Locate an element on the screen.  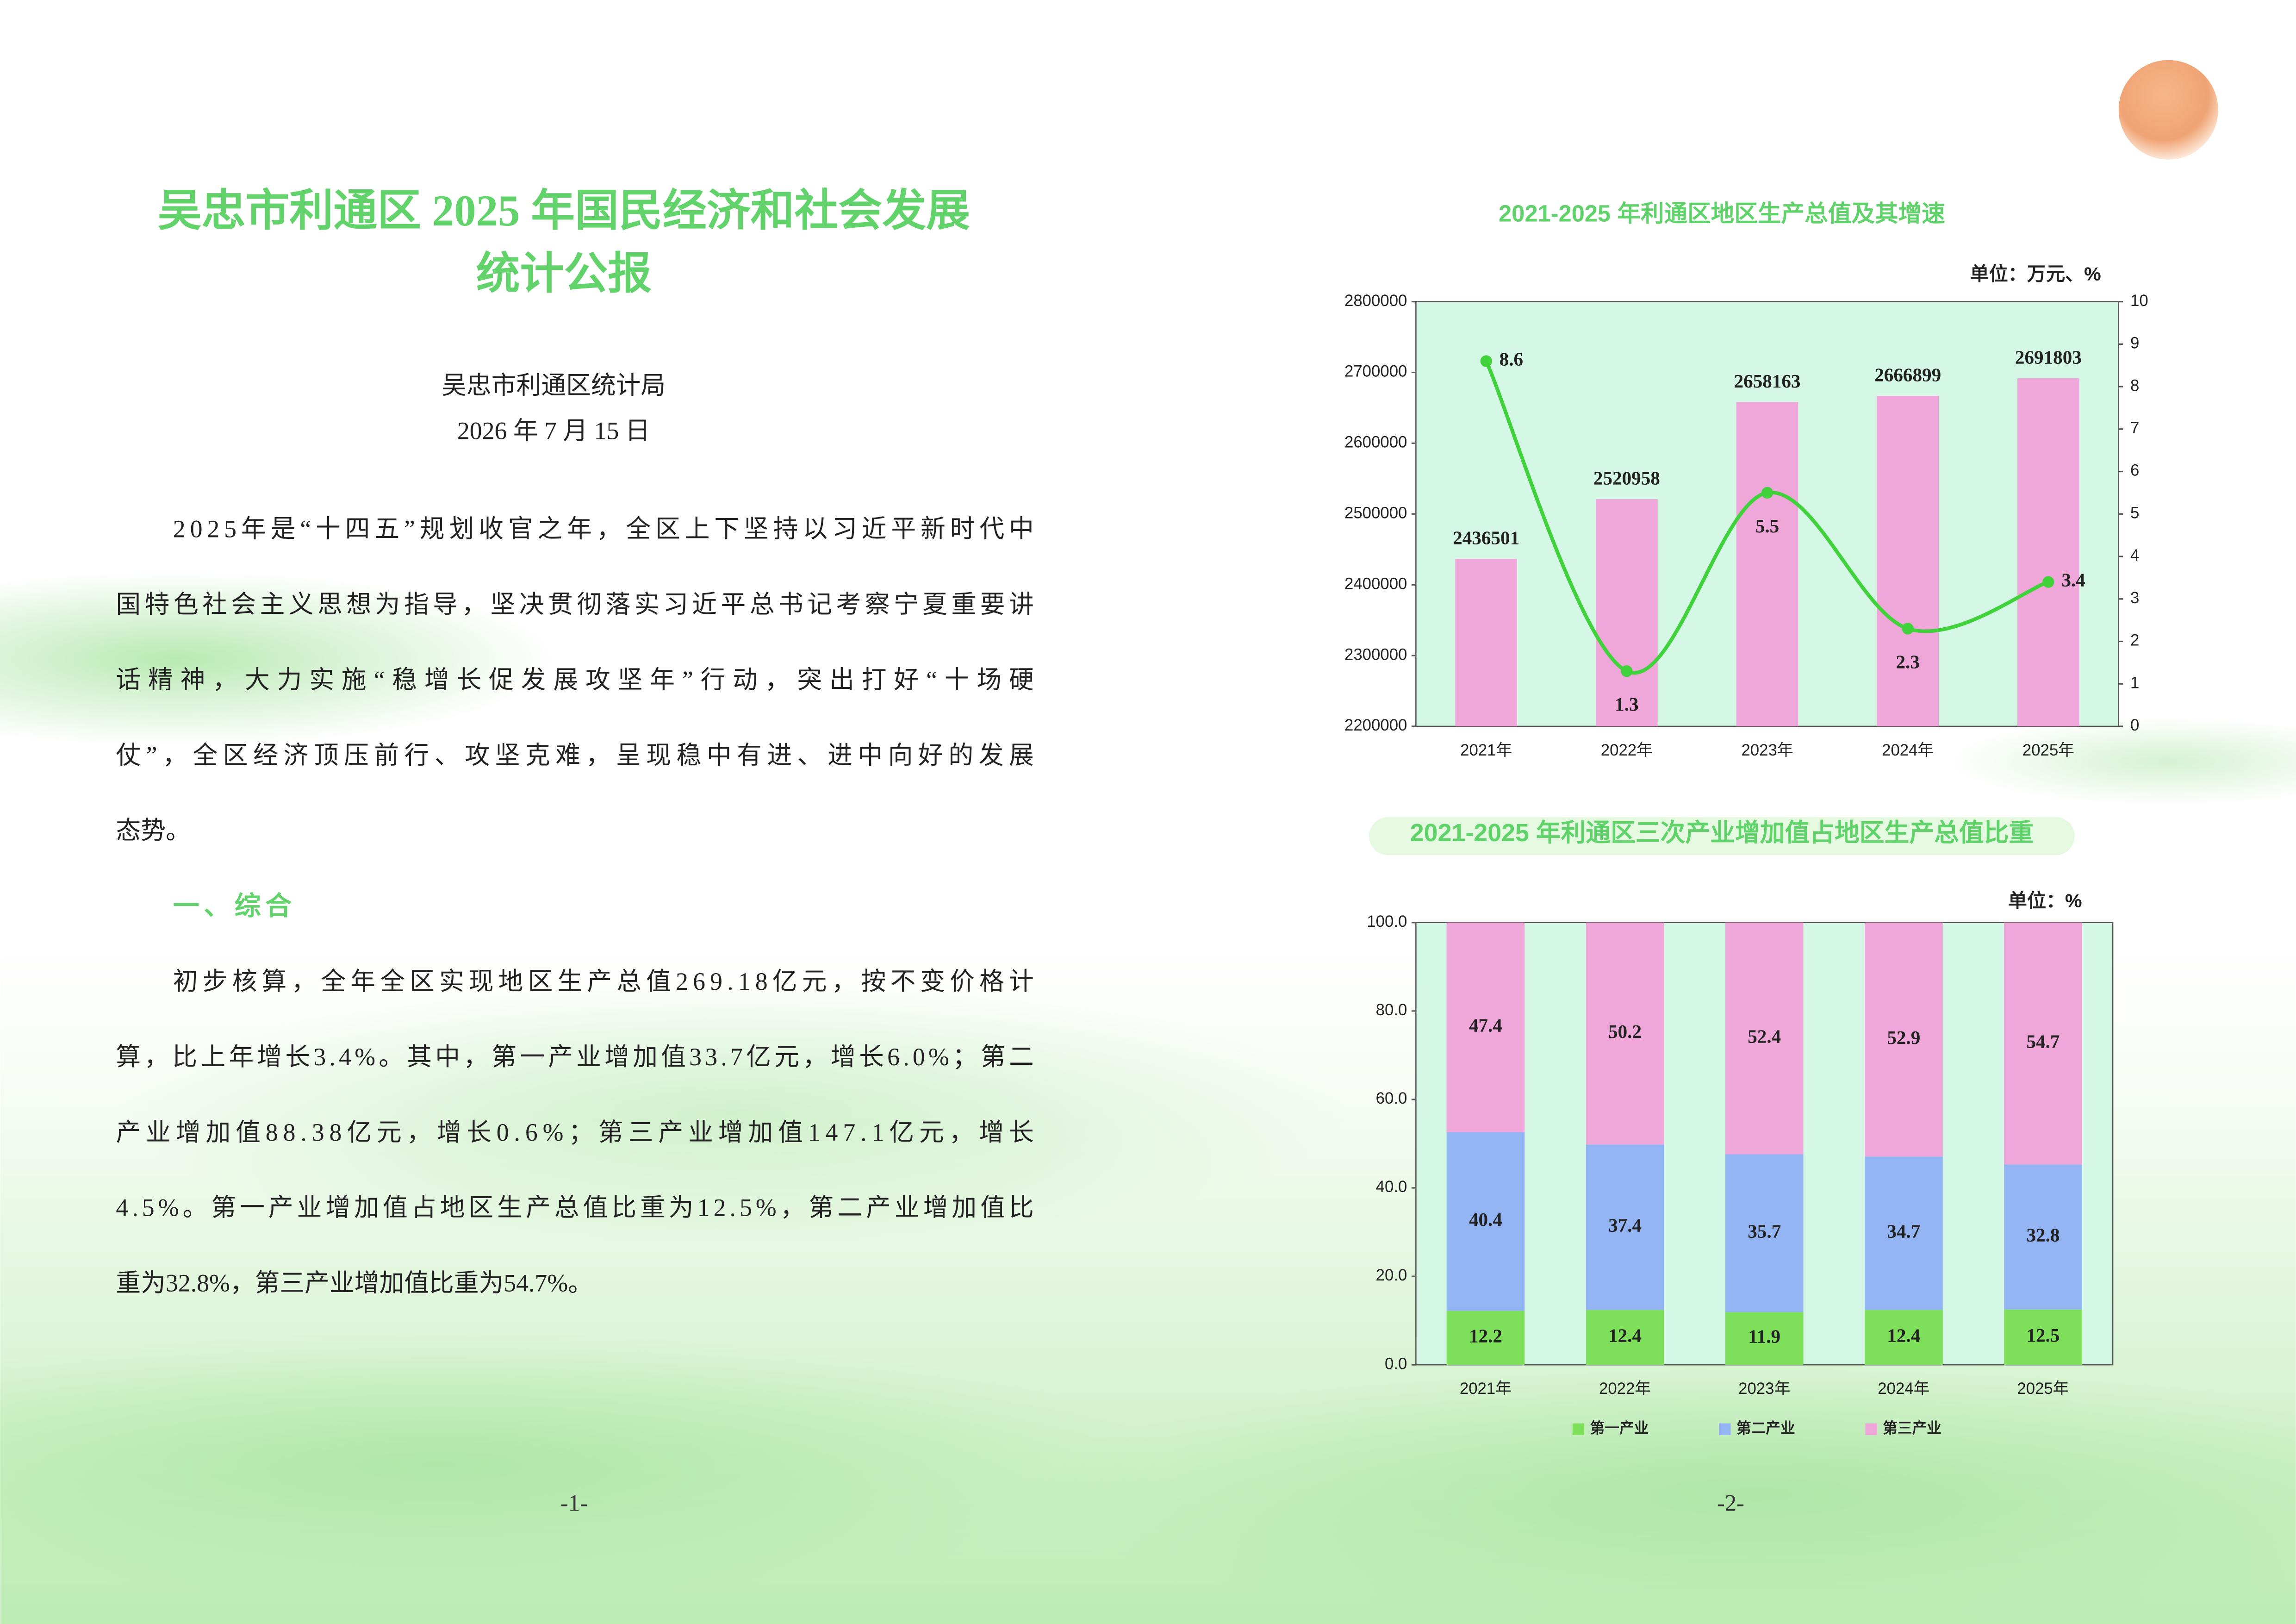
value-label: 52.4 is located at coordinates (1764, 1036).